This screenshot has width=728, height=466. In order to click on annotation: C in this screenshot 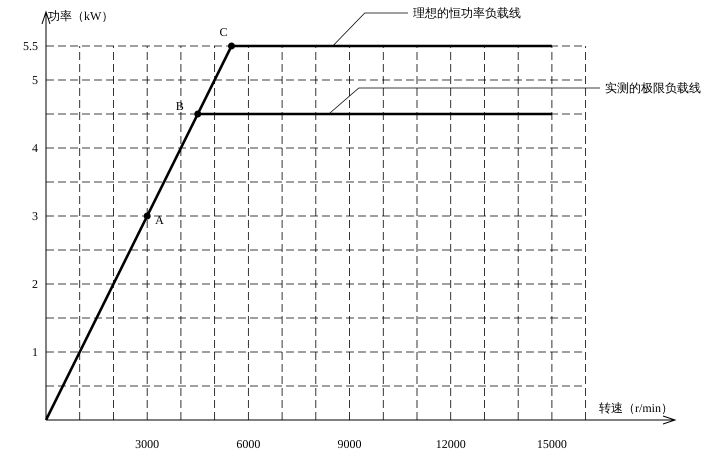, I will do `click(223, 32)`.